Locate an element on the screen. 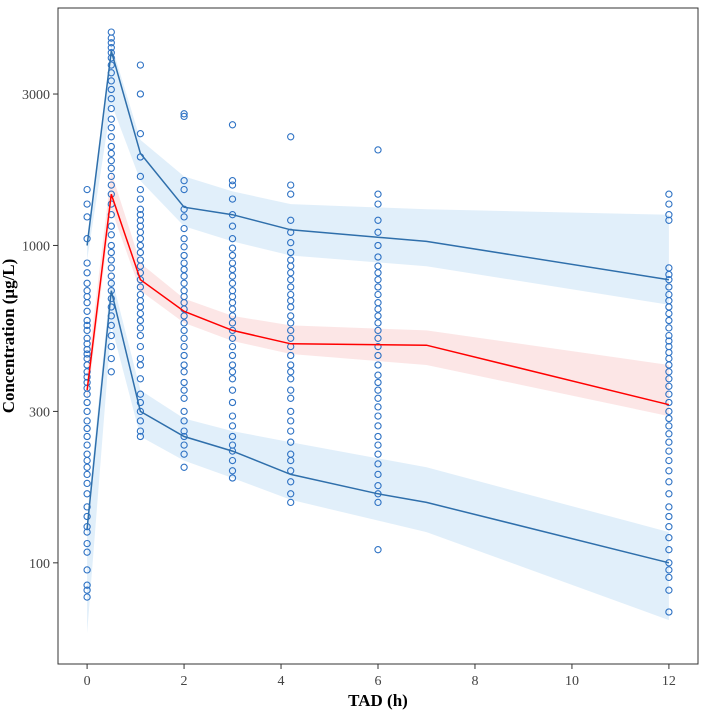  y-tick-label: 100 is located at coordinates (39, 564).